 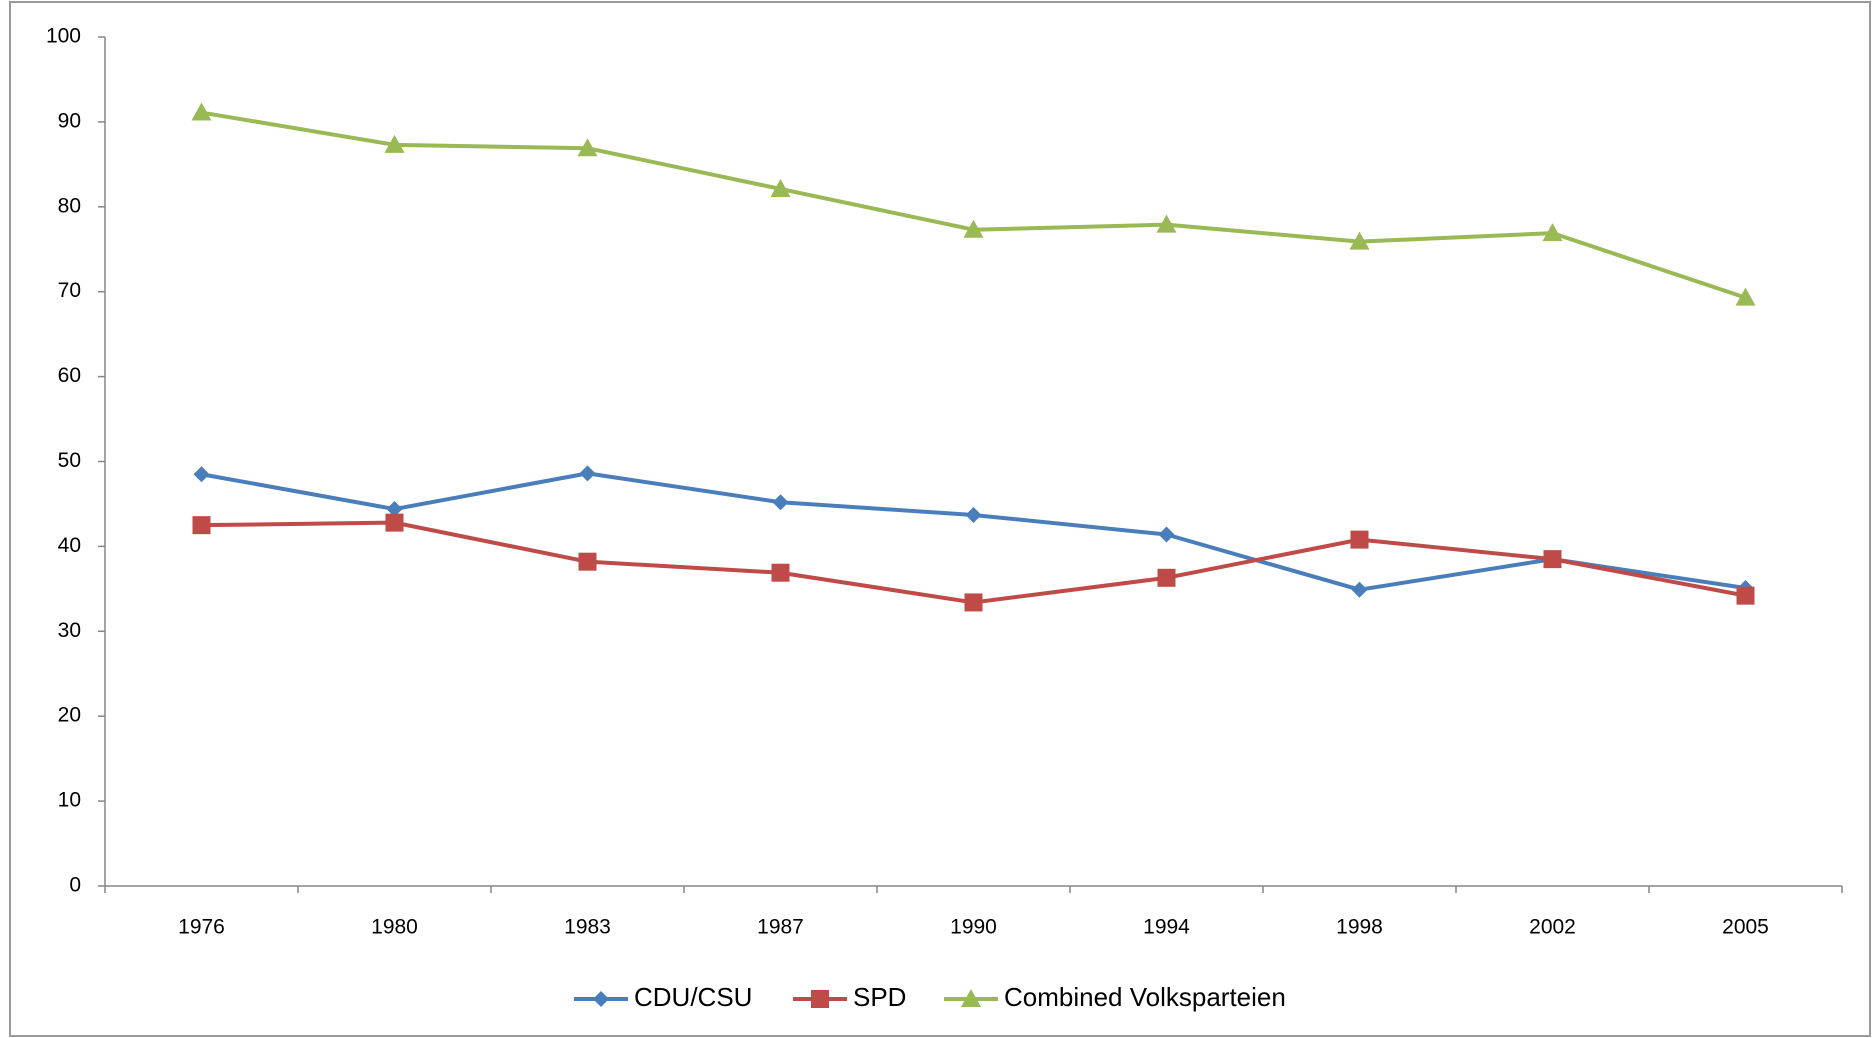 What do you see at coordinates (394, 927) in the screenshot?
I see `x-tick-label: 1980` at bounding box center [394, 927].